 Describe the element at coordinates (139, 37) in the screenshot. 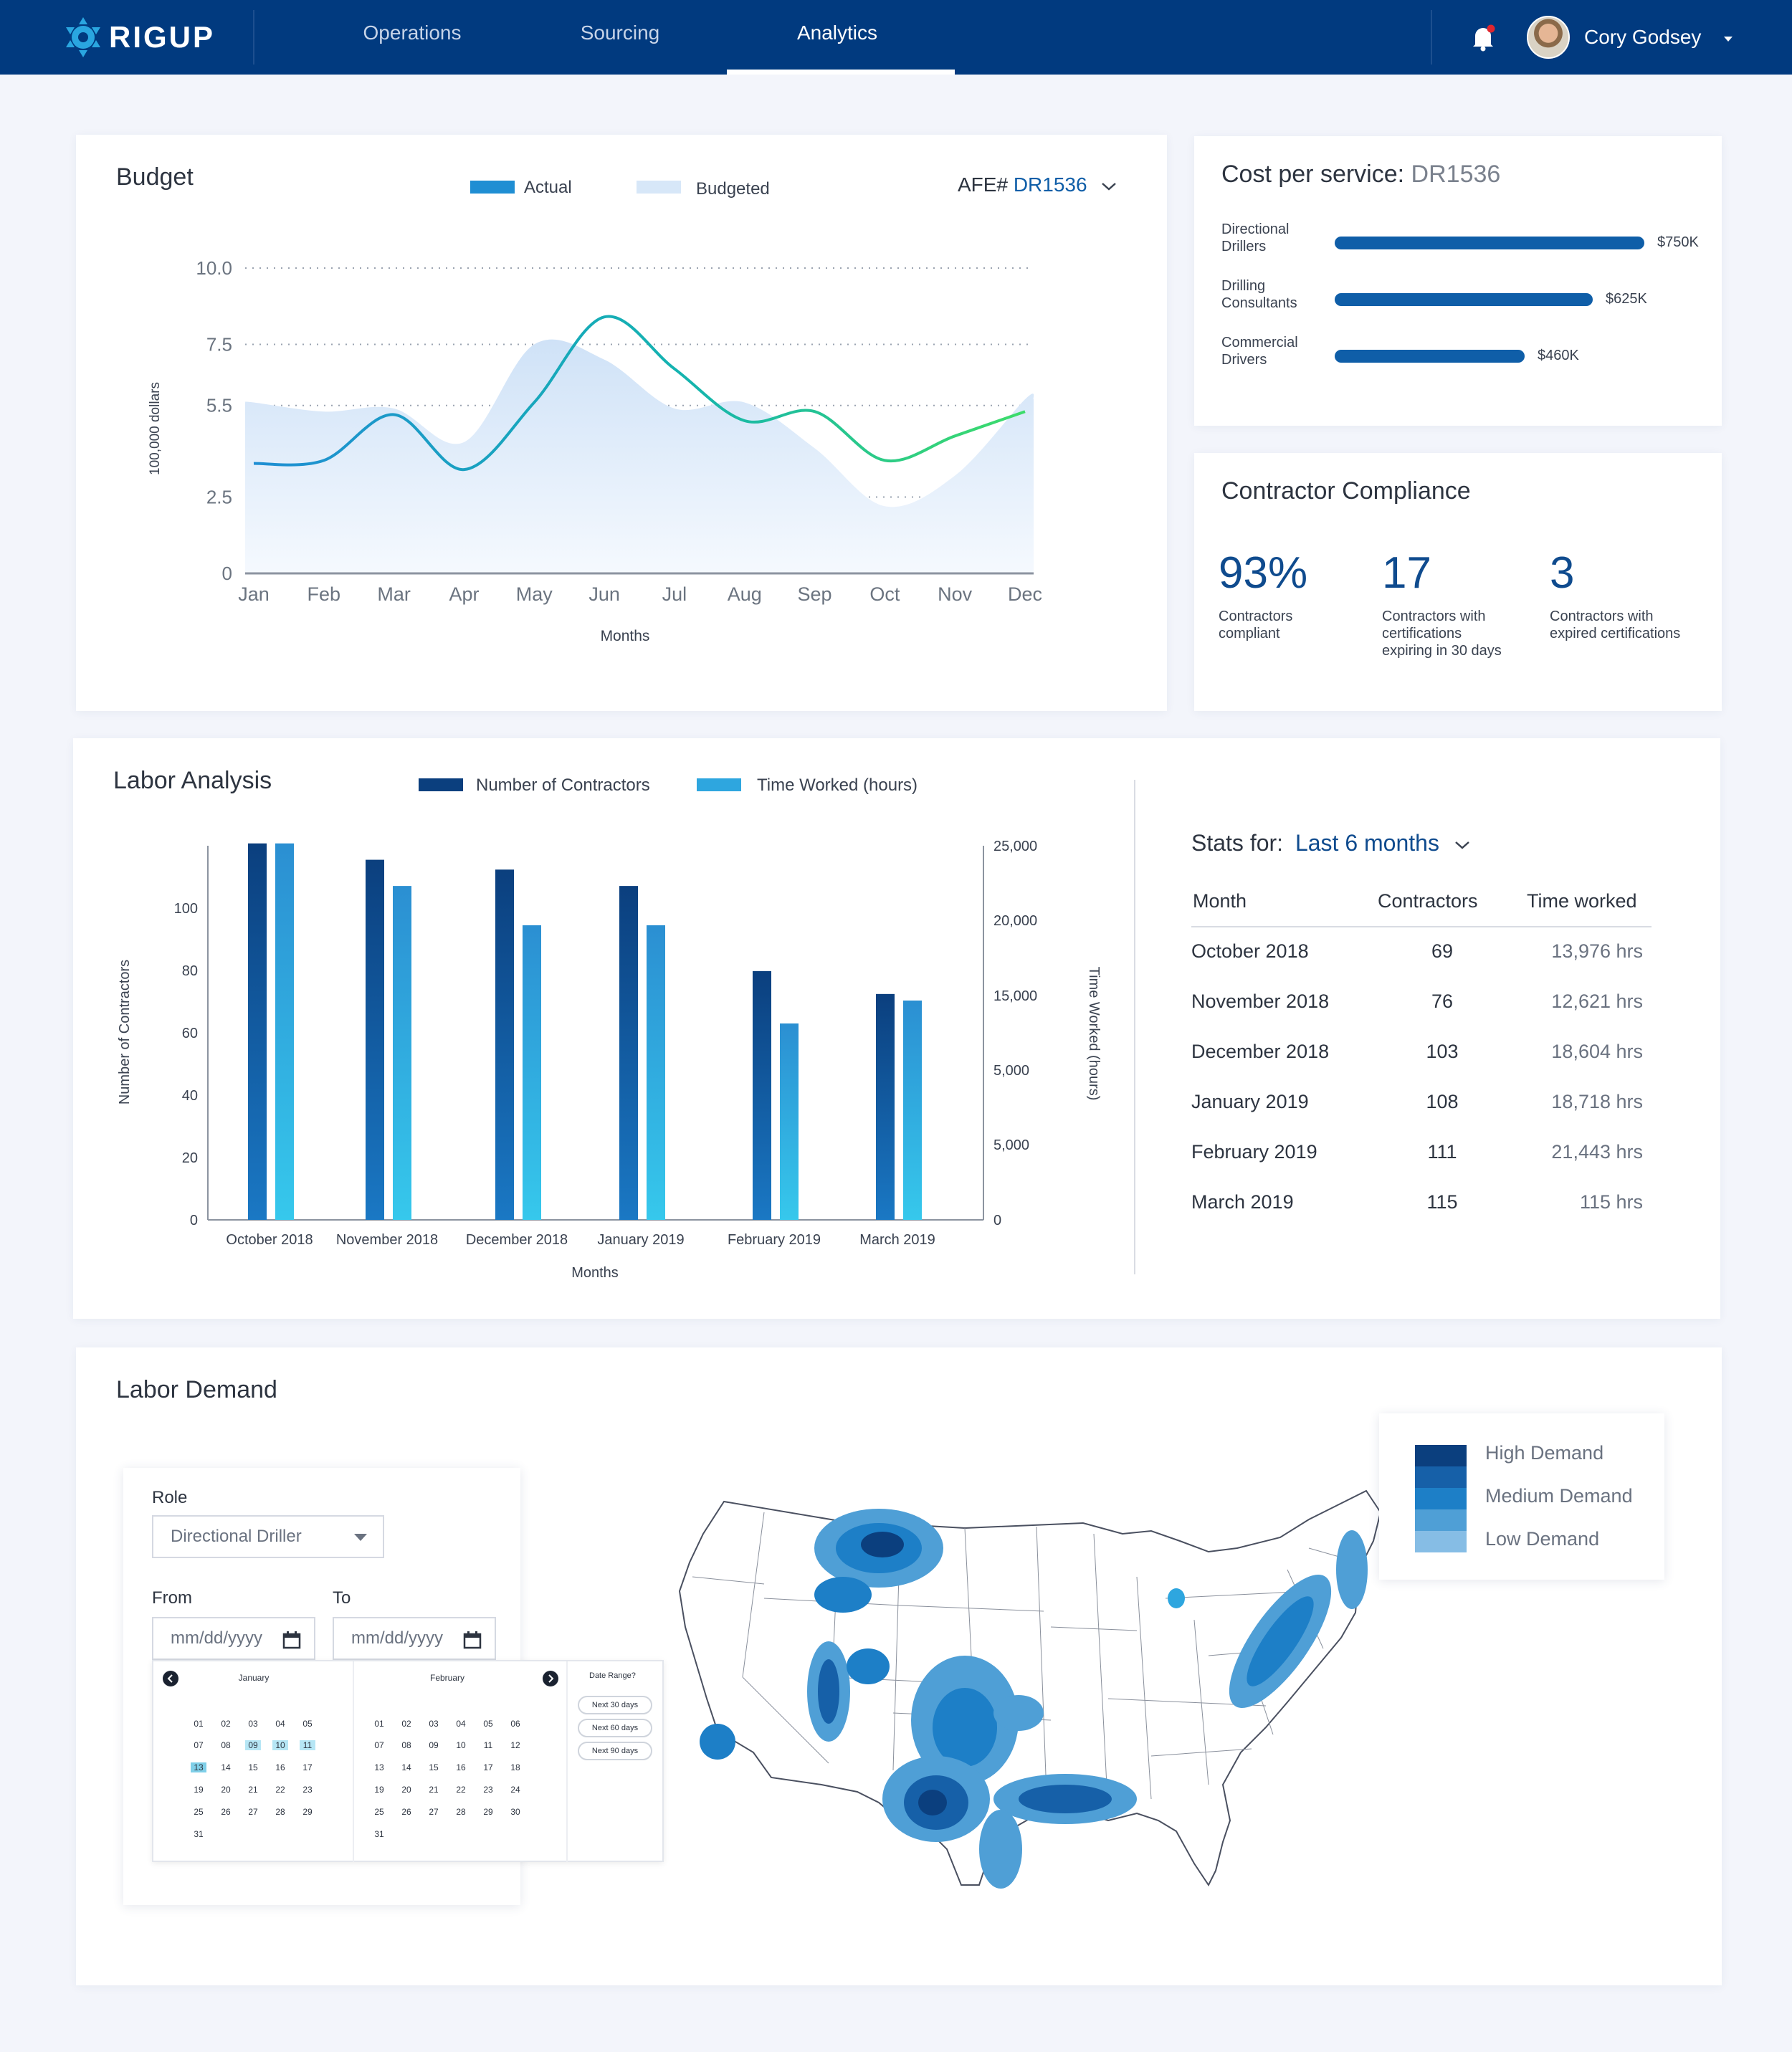

I see `rigup-logo: RIGUP` at that location.